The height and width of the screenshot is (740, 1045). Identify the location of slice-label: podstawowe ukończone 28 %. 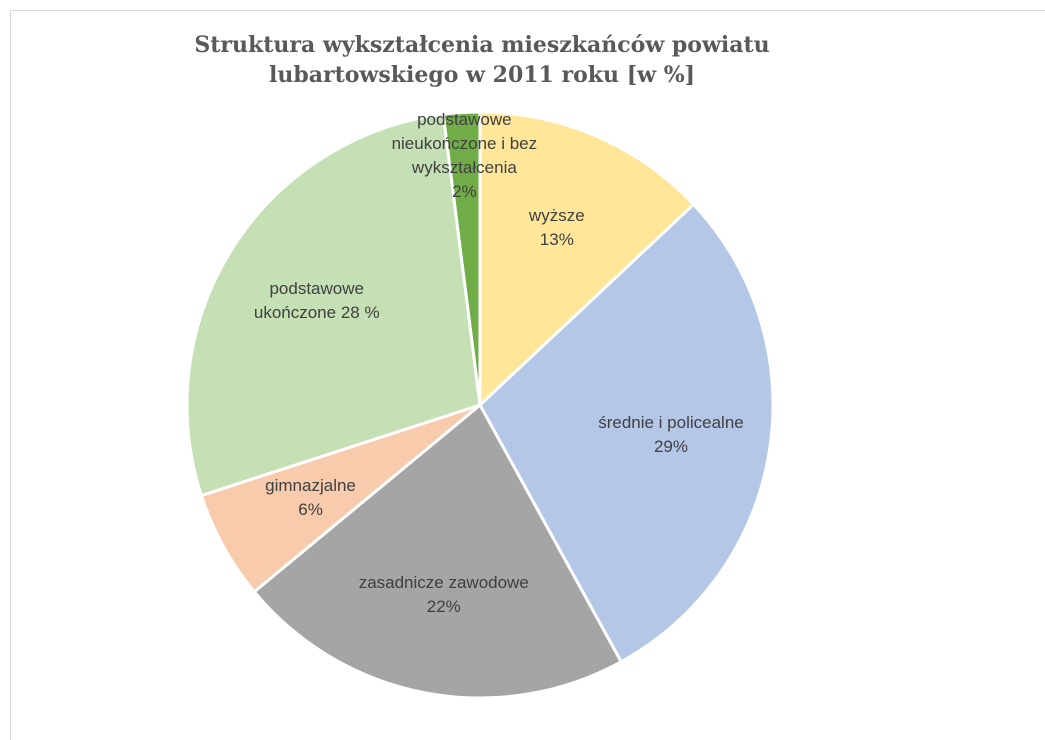
(317, 301).